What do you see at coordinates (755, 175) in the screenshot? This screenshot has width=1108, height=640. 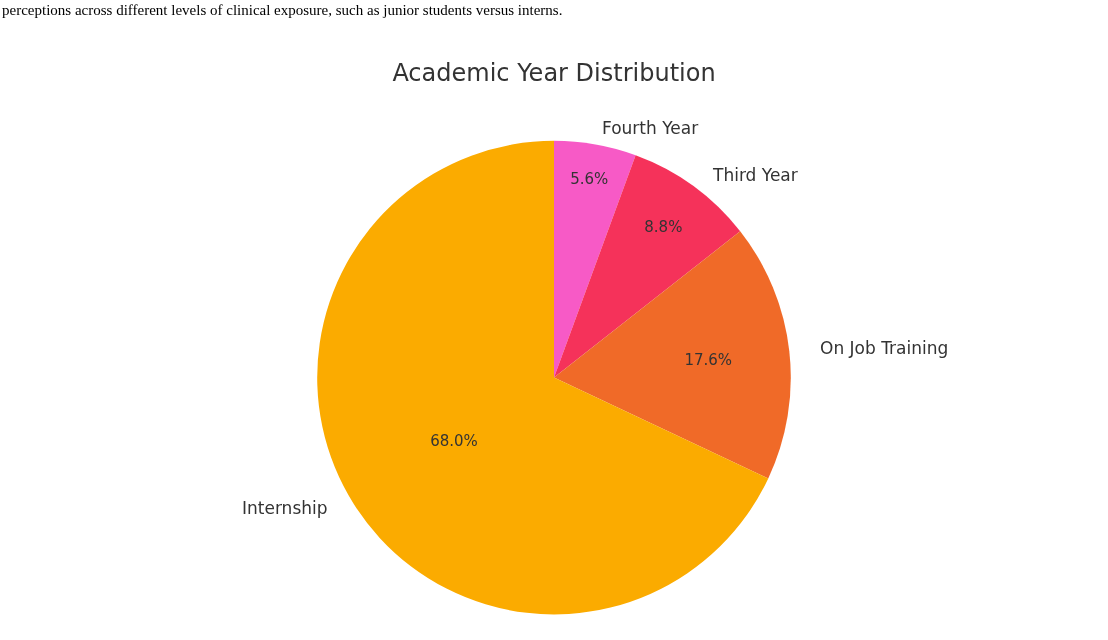 I see `slice-label: Third Year` at bounding box center [755, 175].